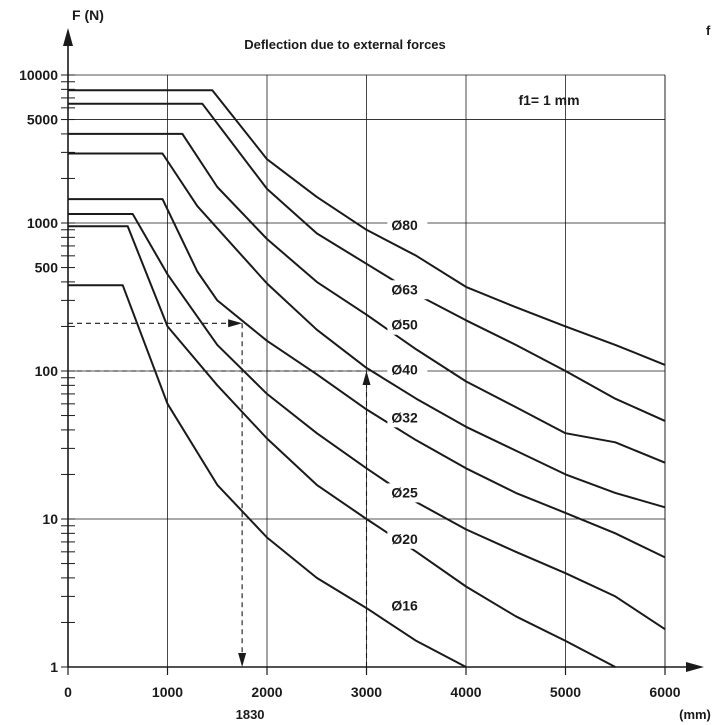 Image resolution: width=715 pixels, height=725 pixels. I want to click on series-labels: Ø80 Ø63 Ø50 Ø40 Ø32 Ø25 Ø20 Ø16, so click(407, 415).